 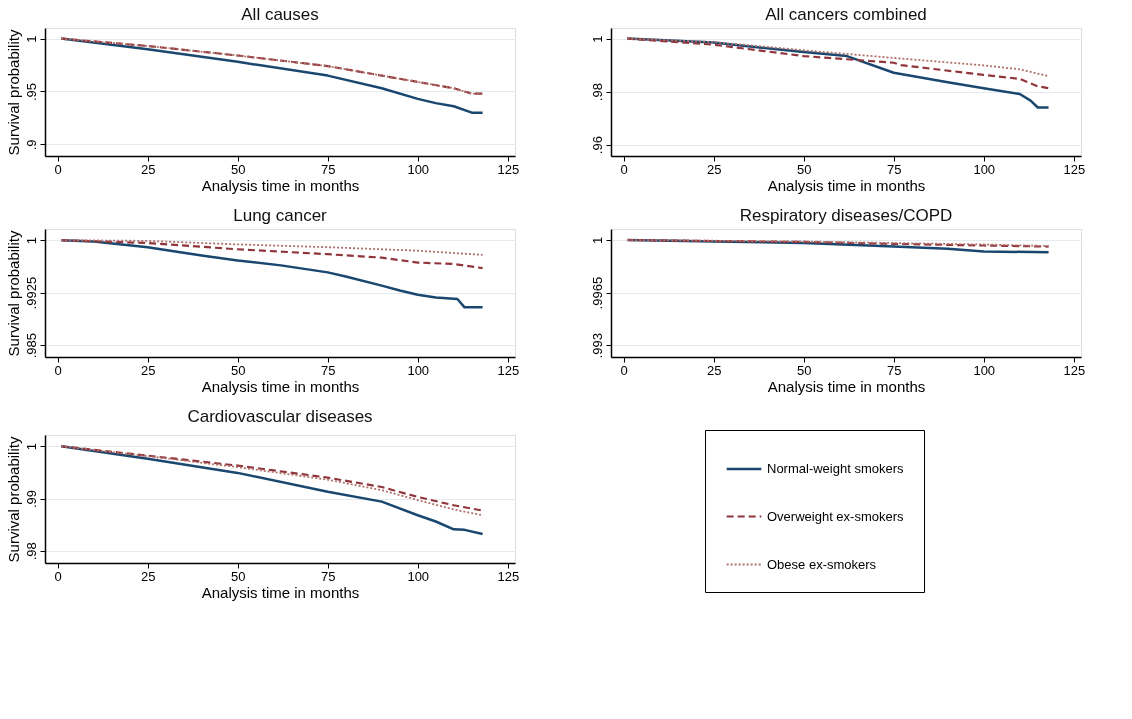 What do you see at coordinates (846, 14) in the screenshot?
I see `chart-title: All cancers combined` at bounding box center [846, 14].